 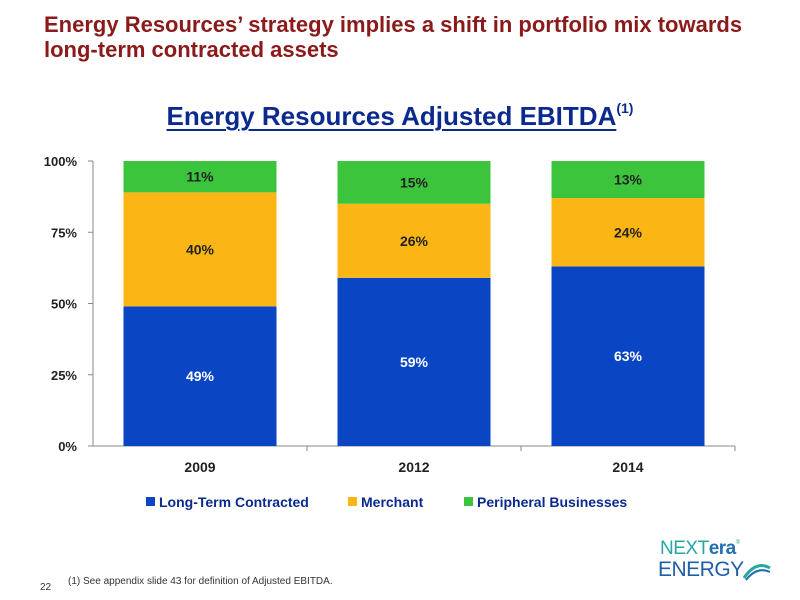 I want to click on chart-title-text: Energy Resources Adjusted EBITDA, so click(x=391, y=116).